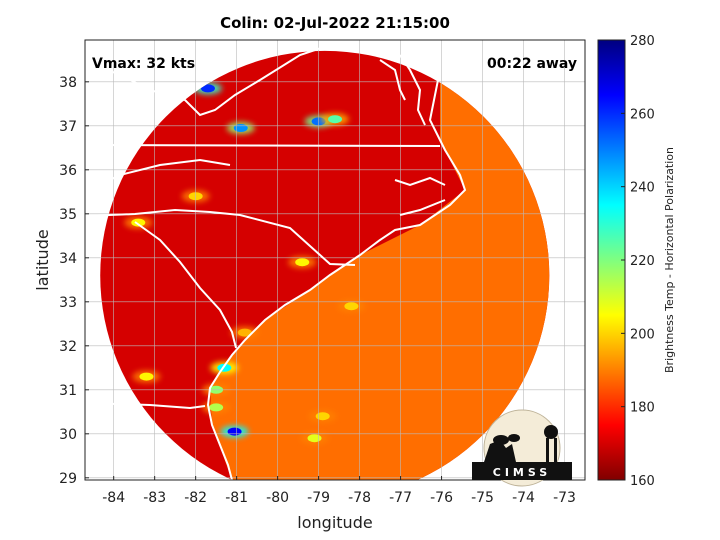 This screenshot has width=720, height=540. Describe the element at coordinates (154, 498) in the screenshot. I see `x-tick-label: -83` at that location.